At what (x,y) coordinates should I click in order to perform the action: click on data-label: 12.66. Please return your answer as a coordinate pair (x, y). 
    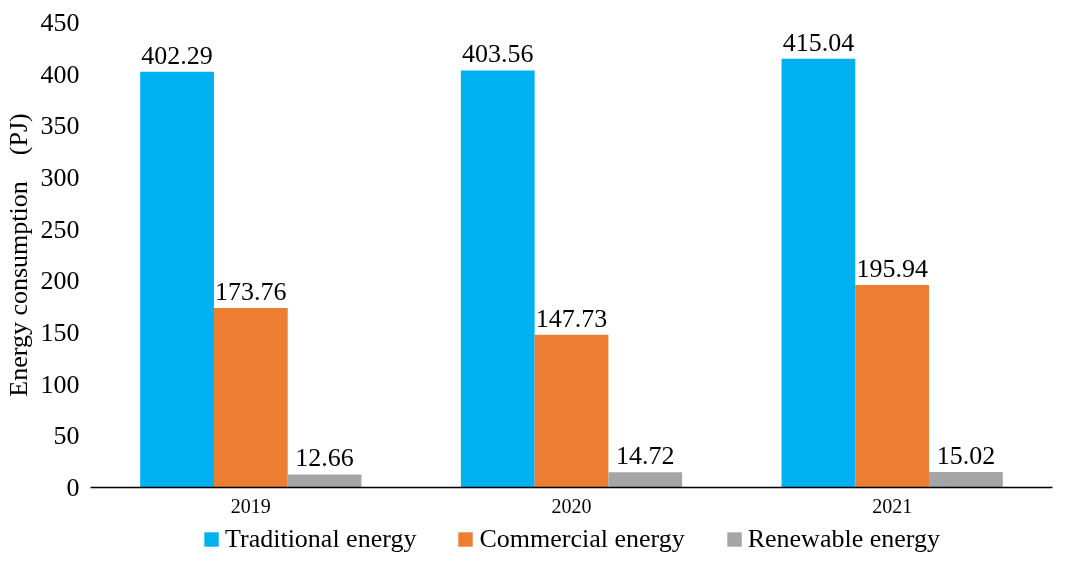
    Looking at the image, I should click on (324, 458).